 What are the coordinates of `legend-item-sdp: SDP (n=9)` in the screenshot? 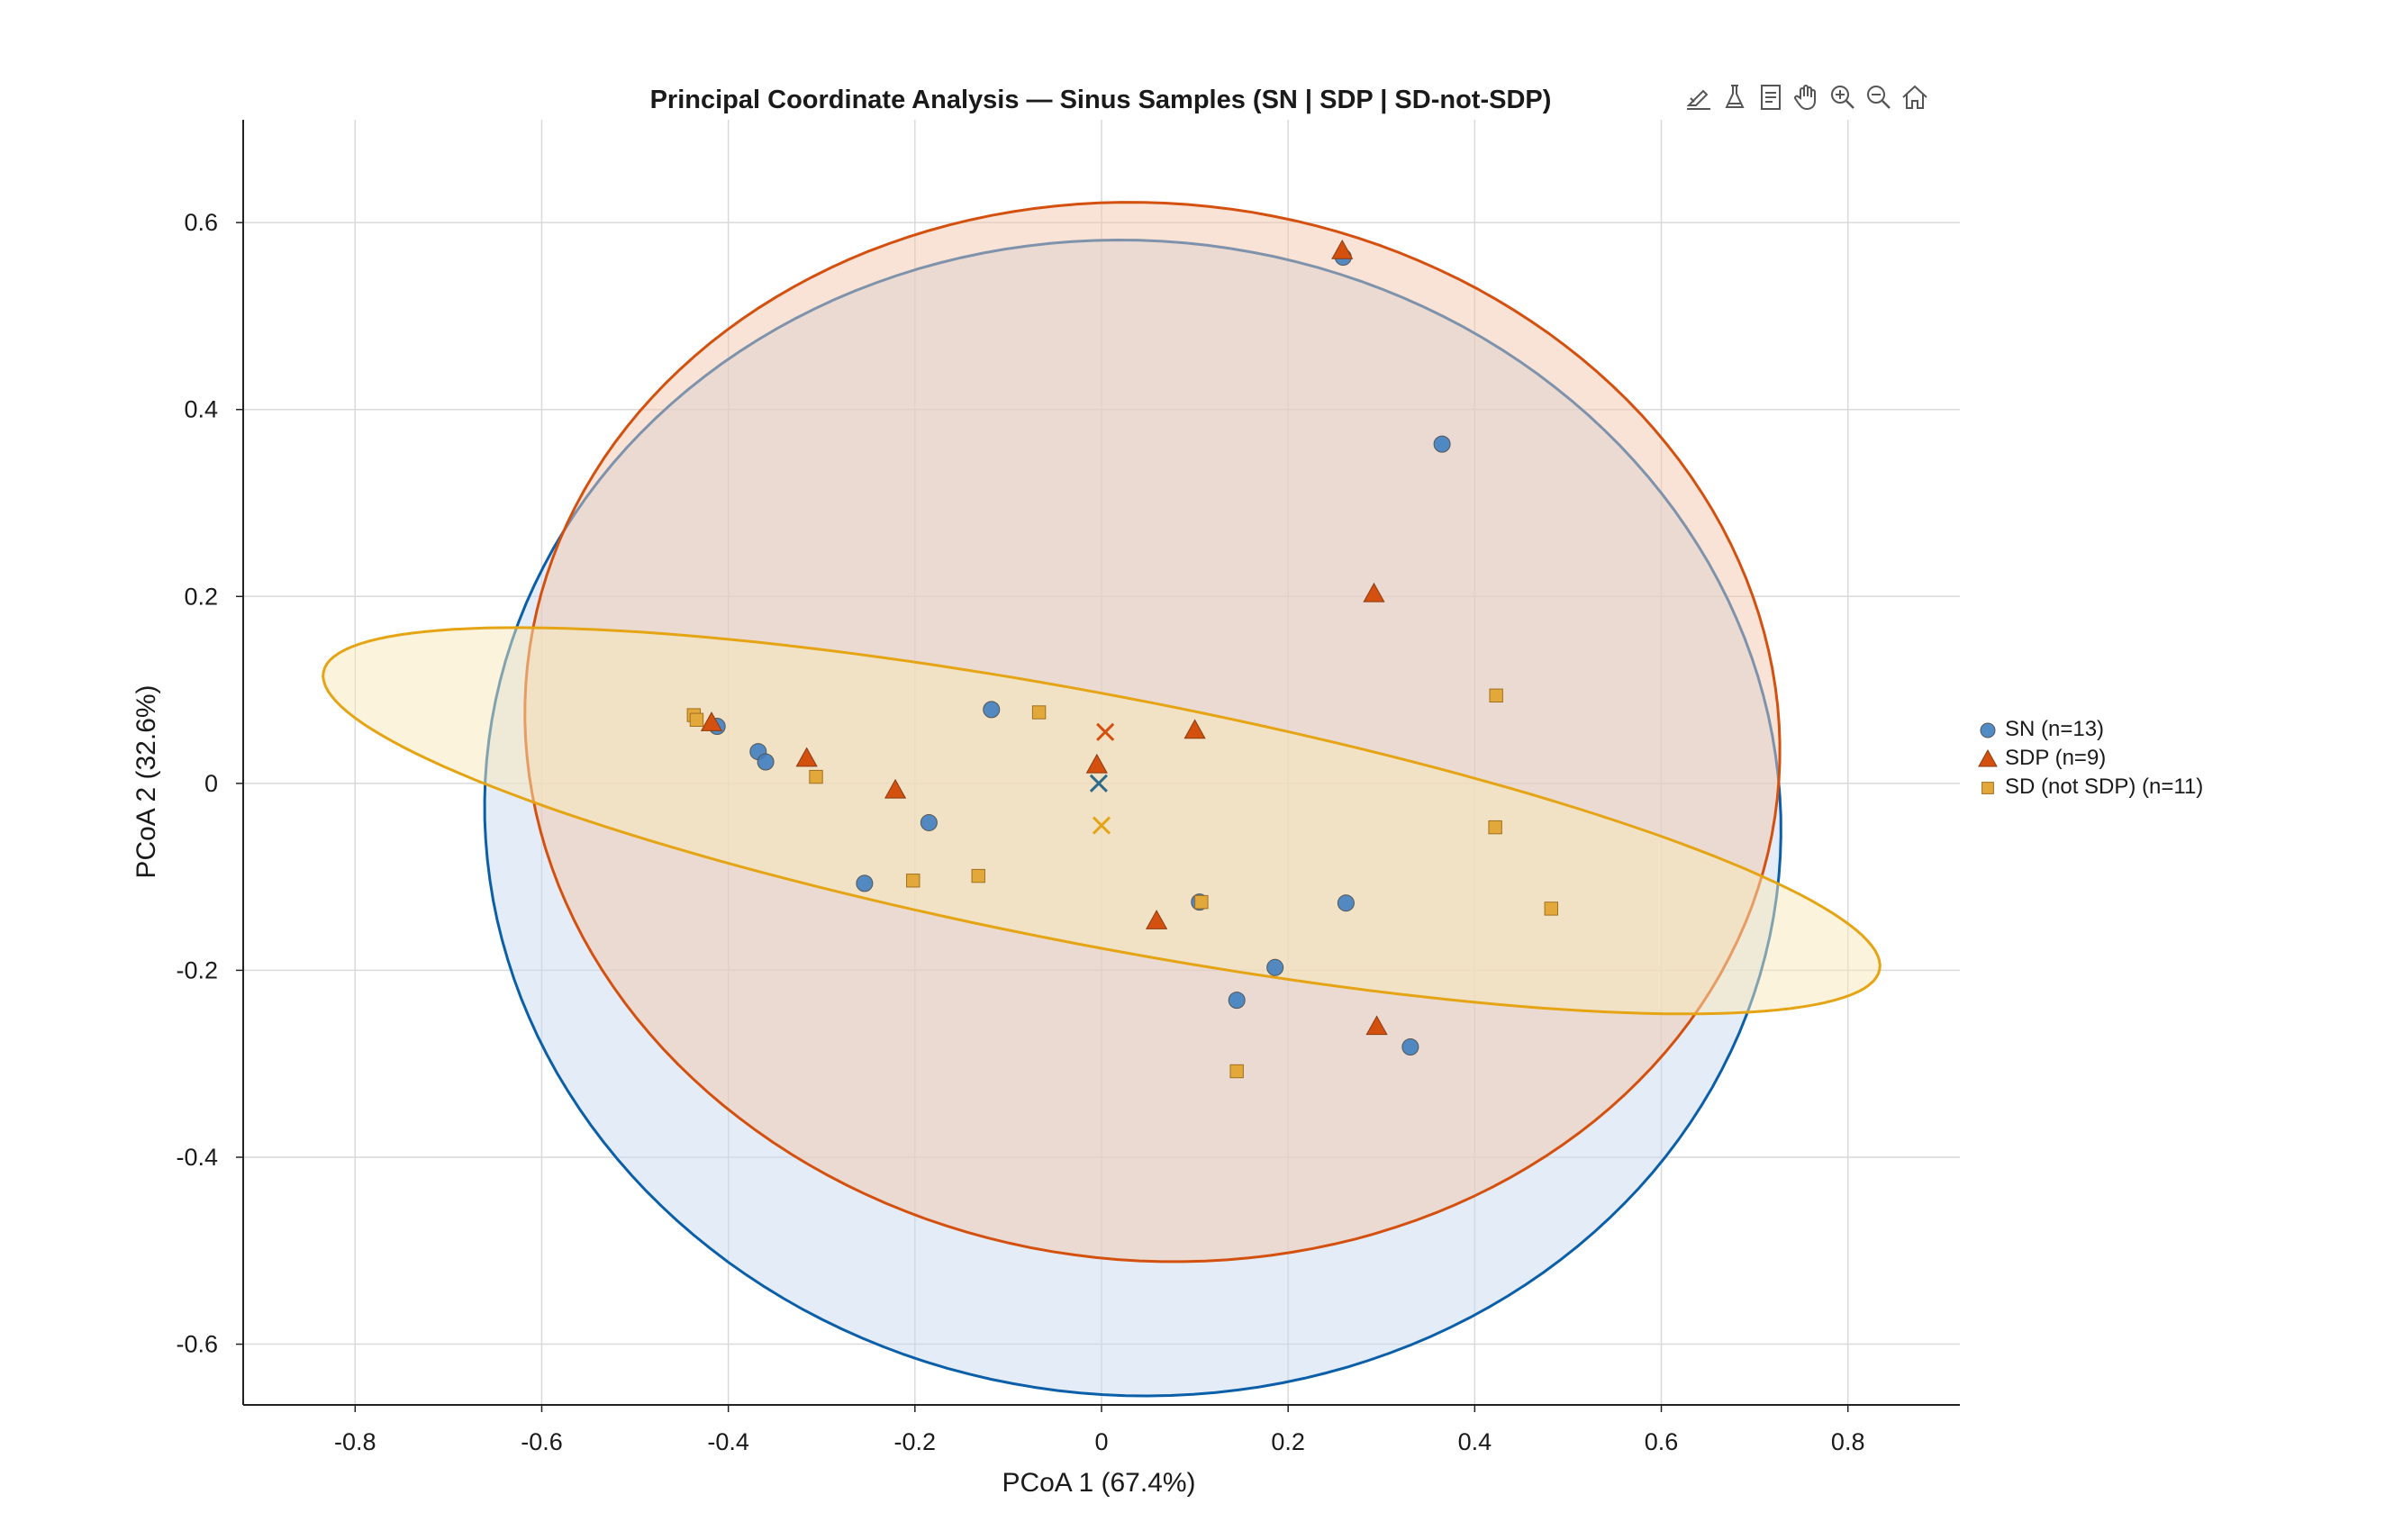 It's located at (2090, 758).